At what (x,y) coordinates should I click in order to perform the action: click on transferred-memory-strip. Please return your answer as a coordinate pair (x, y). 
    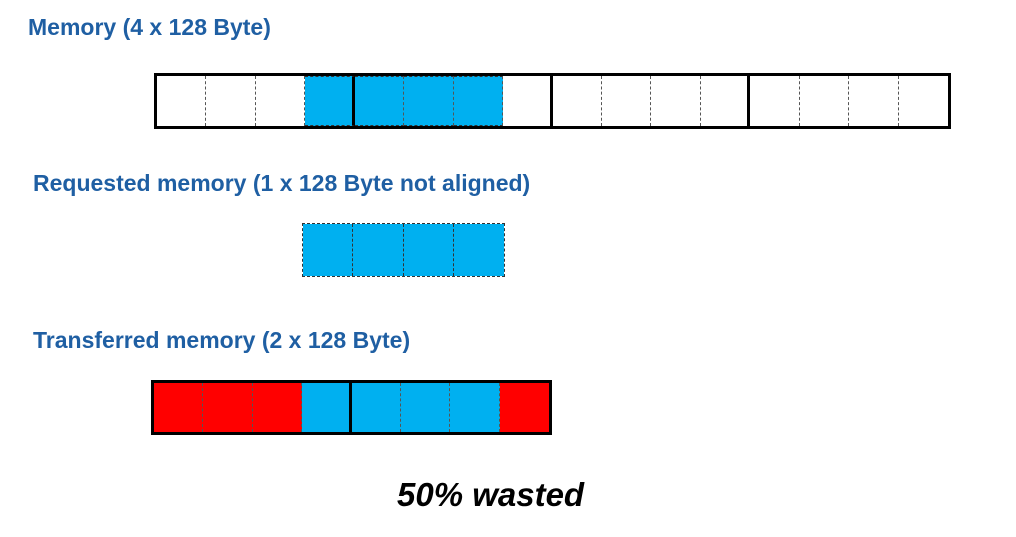
    Looking at the image, I should click on (351, 407).